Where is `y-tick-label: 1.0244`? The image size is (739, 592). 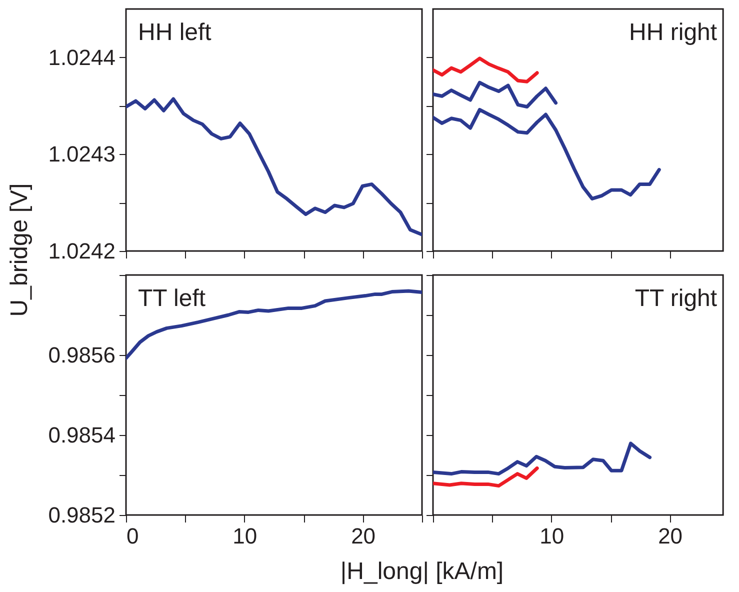
y-tick-label: 1.0244 is located at coordinates (82, 57).